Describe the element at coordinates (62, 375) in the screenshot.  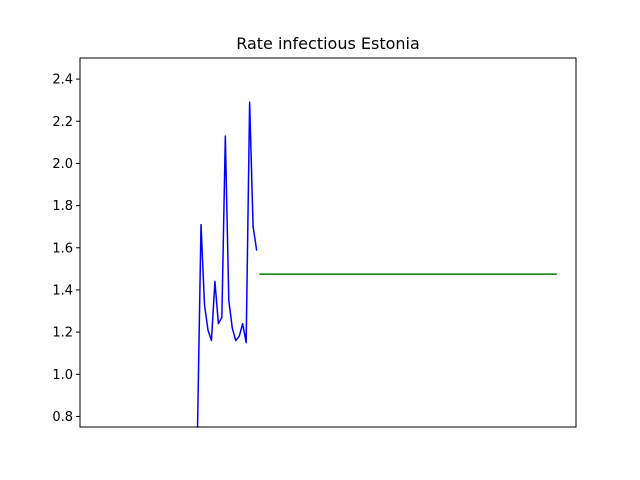
I see `y-tick-label: 1.0` at that location.